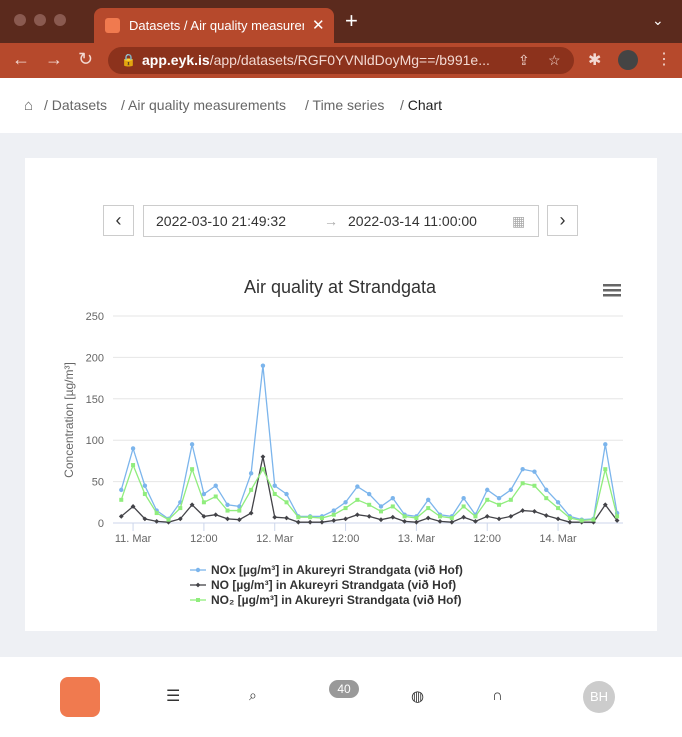 The image size is (682, 737). Describe the element at coordinates (612, 290) in the screenshot. I see `chart-menu` at that location.